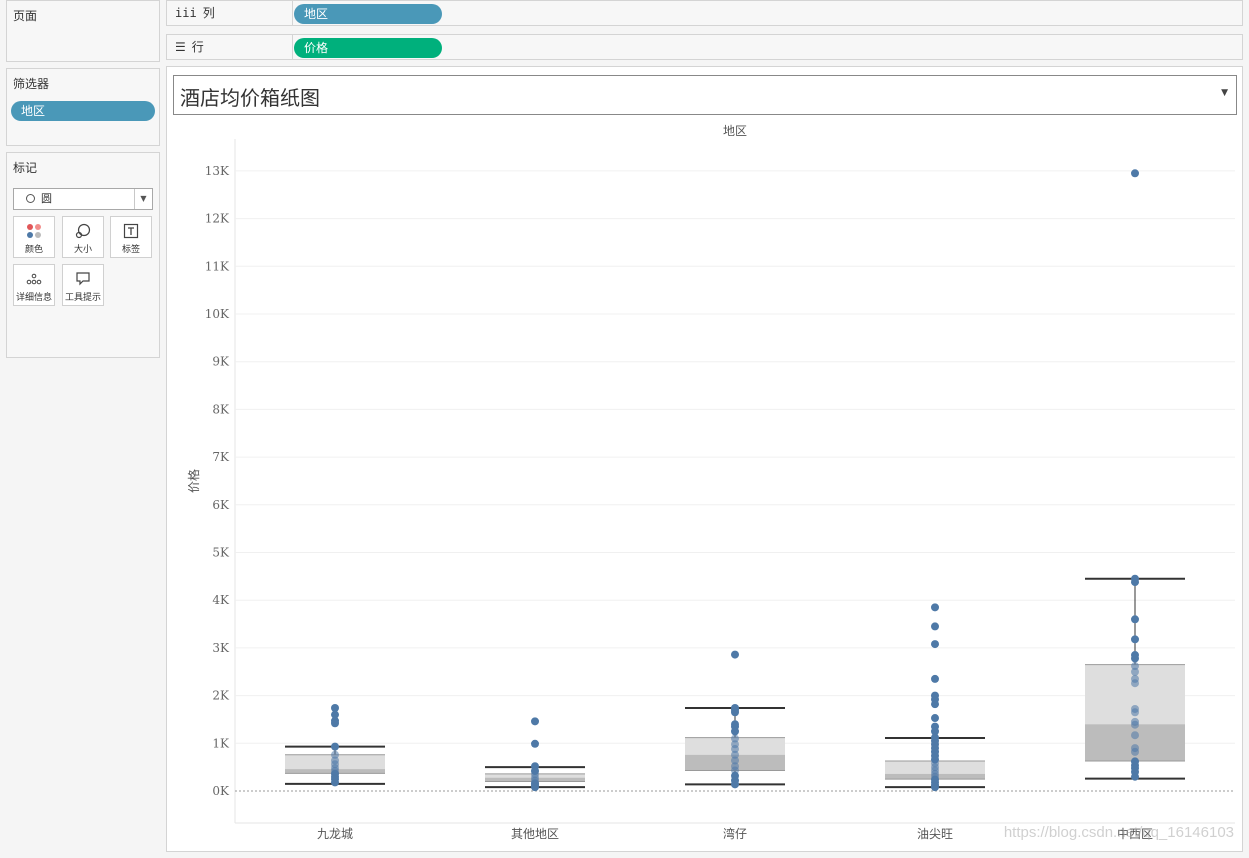 This screenshot has width=1249, height=858. I want to click on columns-shelf: iii 列 地区, so click(704, 13).